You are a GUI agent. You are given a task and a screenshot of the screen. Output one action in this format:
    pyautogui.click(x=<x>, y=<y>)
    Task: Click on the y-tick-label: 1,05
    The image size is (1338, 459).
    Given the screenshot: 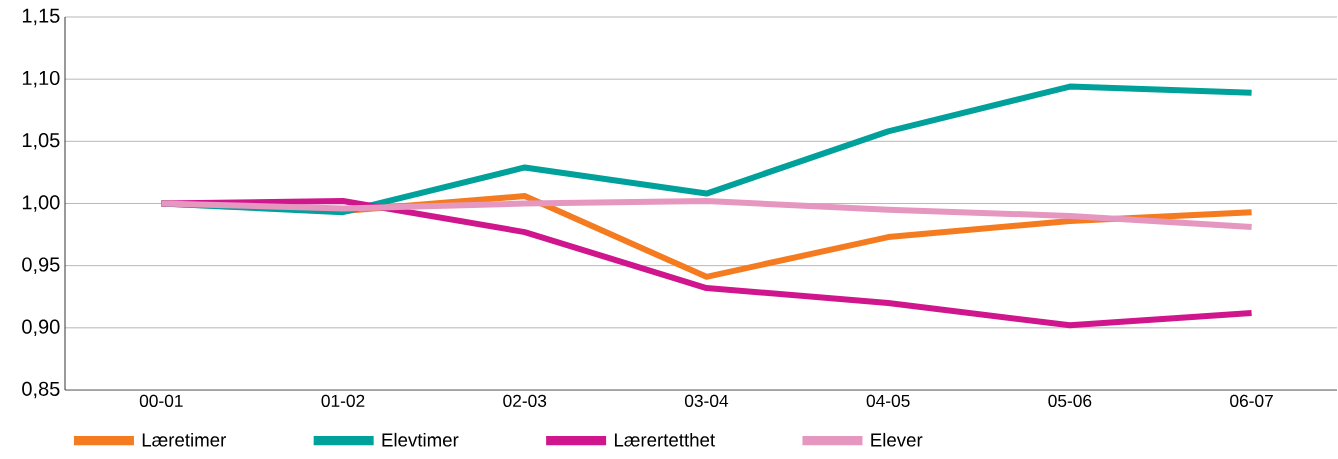 What is the action you would take?
    pyautogui.click(x=41, y=141)
    